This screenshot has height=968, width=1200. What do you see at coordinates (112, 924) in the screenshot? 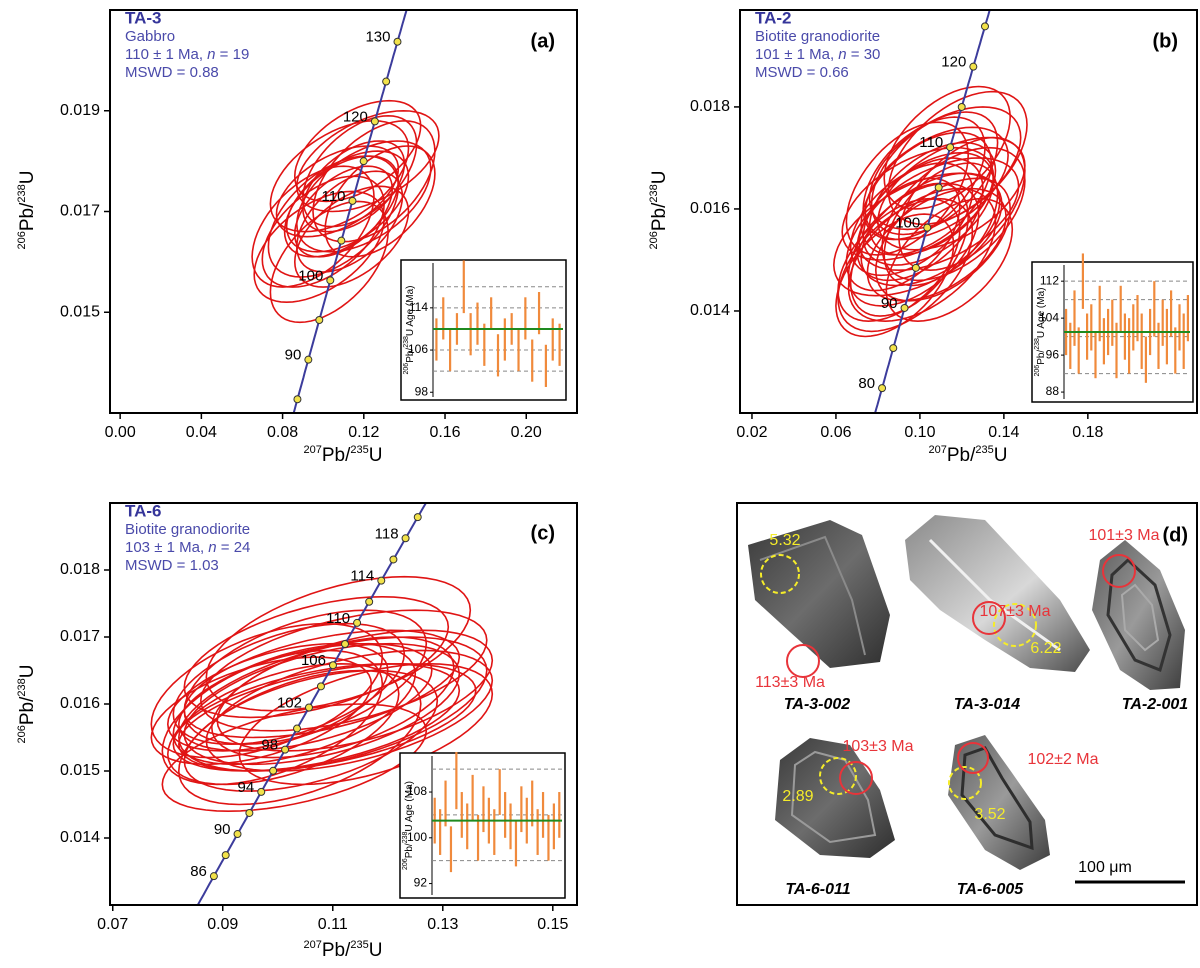
I see `x-tick-label: 0.07` at bounding box center [112, 924].